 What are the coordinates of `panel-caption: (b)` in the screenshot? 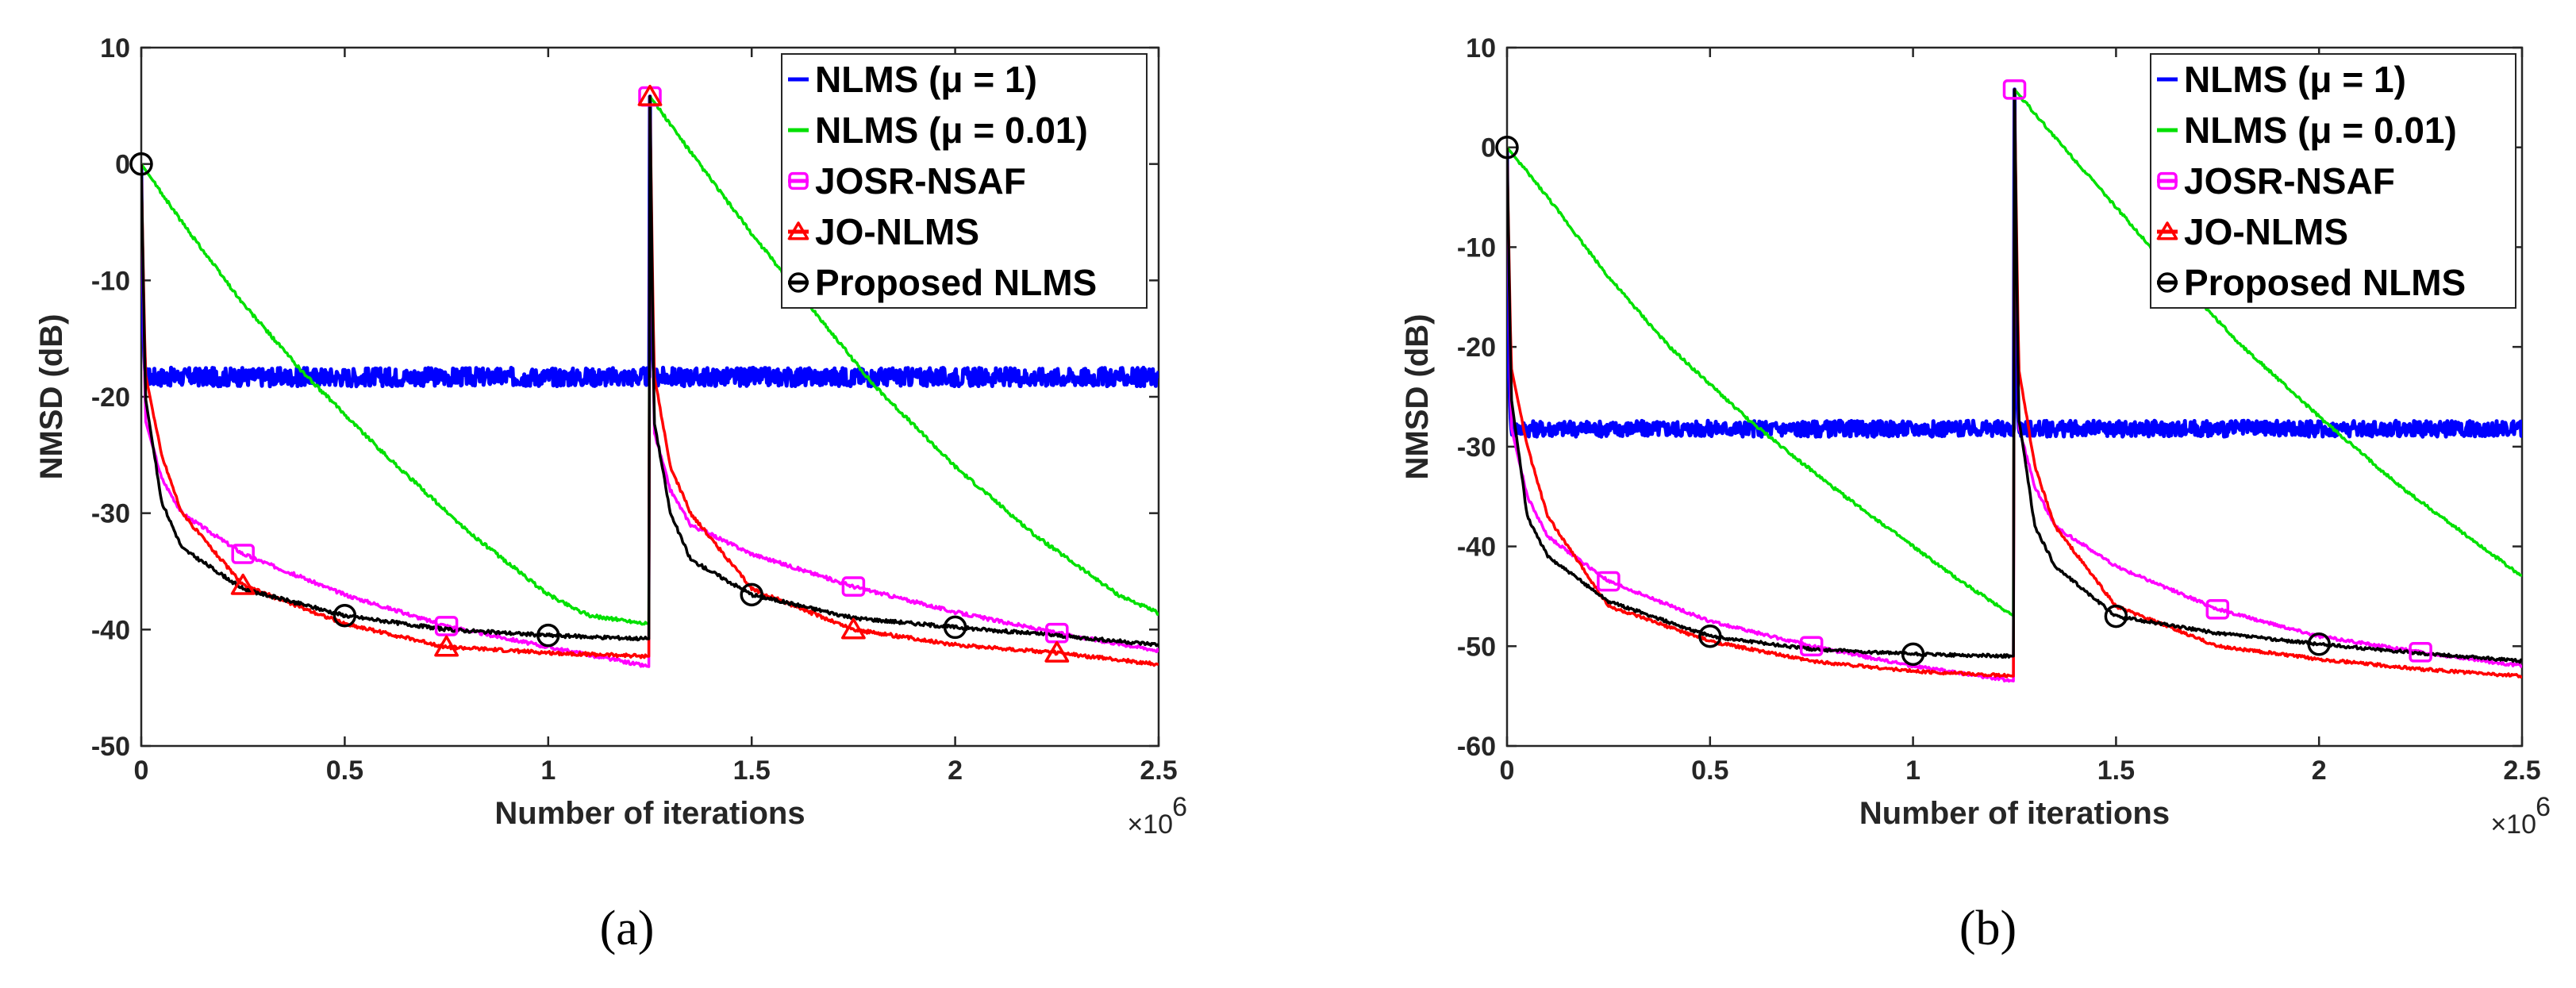 It's located at (1988, 928).